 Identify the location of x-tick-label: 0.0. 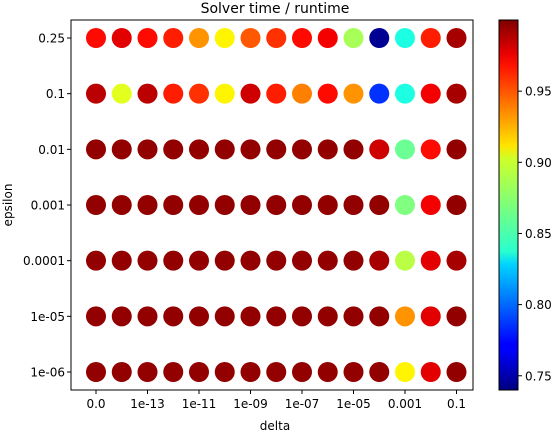
(95, 404).